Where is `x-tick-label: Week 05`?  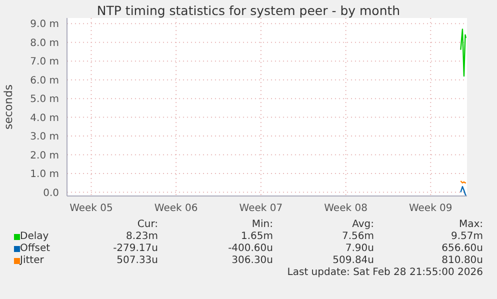 x-tick-label: Week 05 is located at coordinates (91, 208).